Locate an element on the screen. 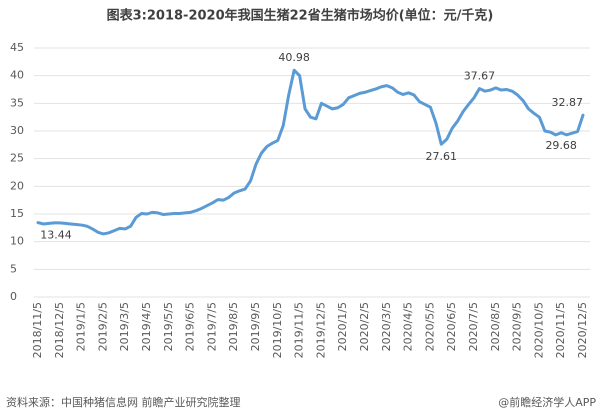 This screenshot has height=417, width=600. y-tick-label: 30 is located at coordinates (17, 130).